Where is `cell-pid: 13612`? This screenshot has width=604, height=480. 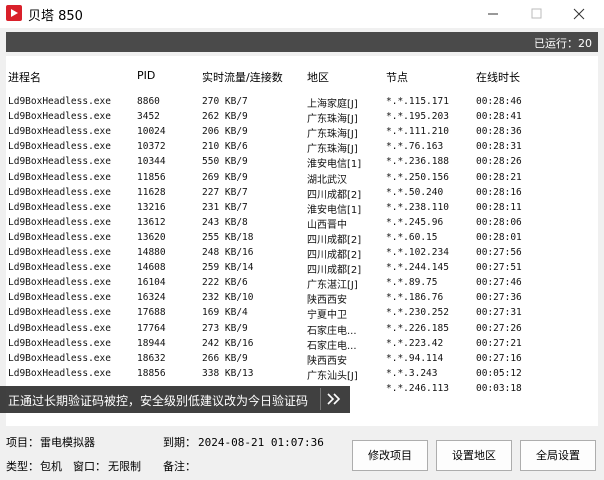
cell-pid: 13612 is located at coordinates (151, 222).